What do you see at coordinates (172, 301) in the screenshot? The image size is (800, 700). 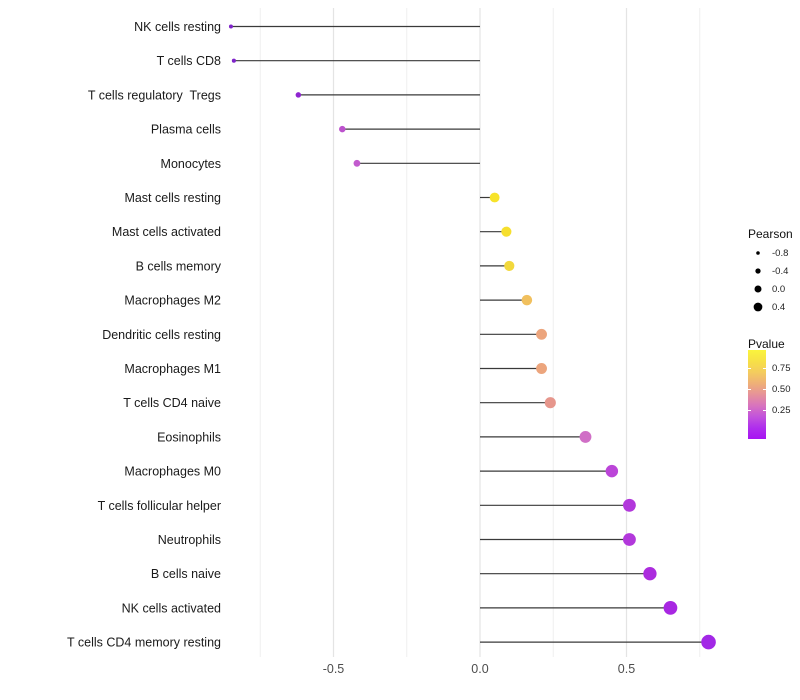 I see `y-axis-label: Macrophages M2` at bounding box center [172, 301].